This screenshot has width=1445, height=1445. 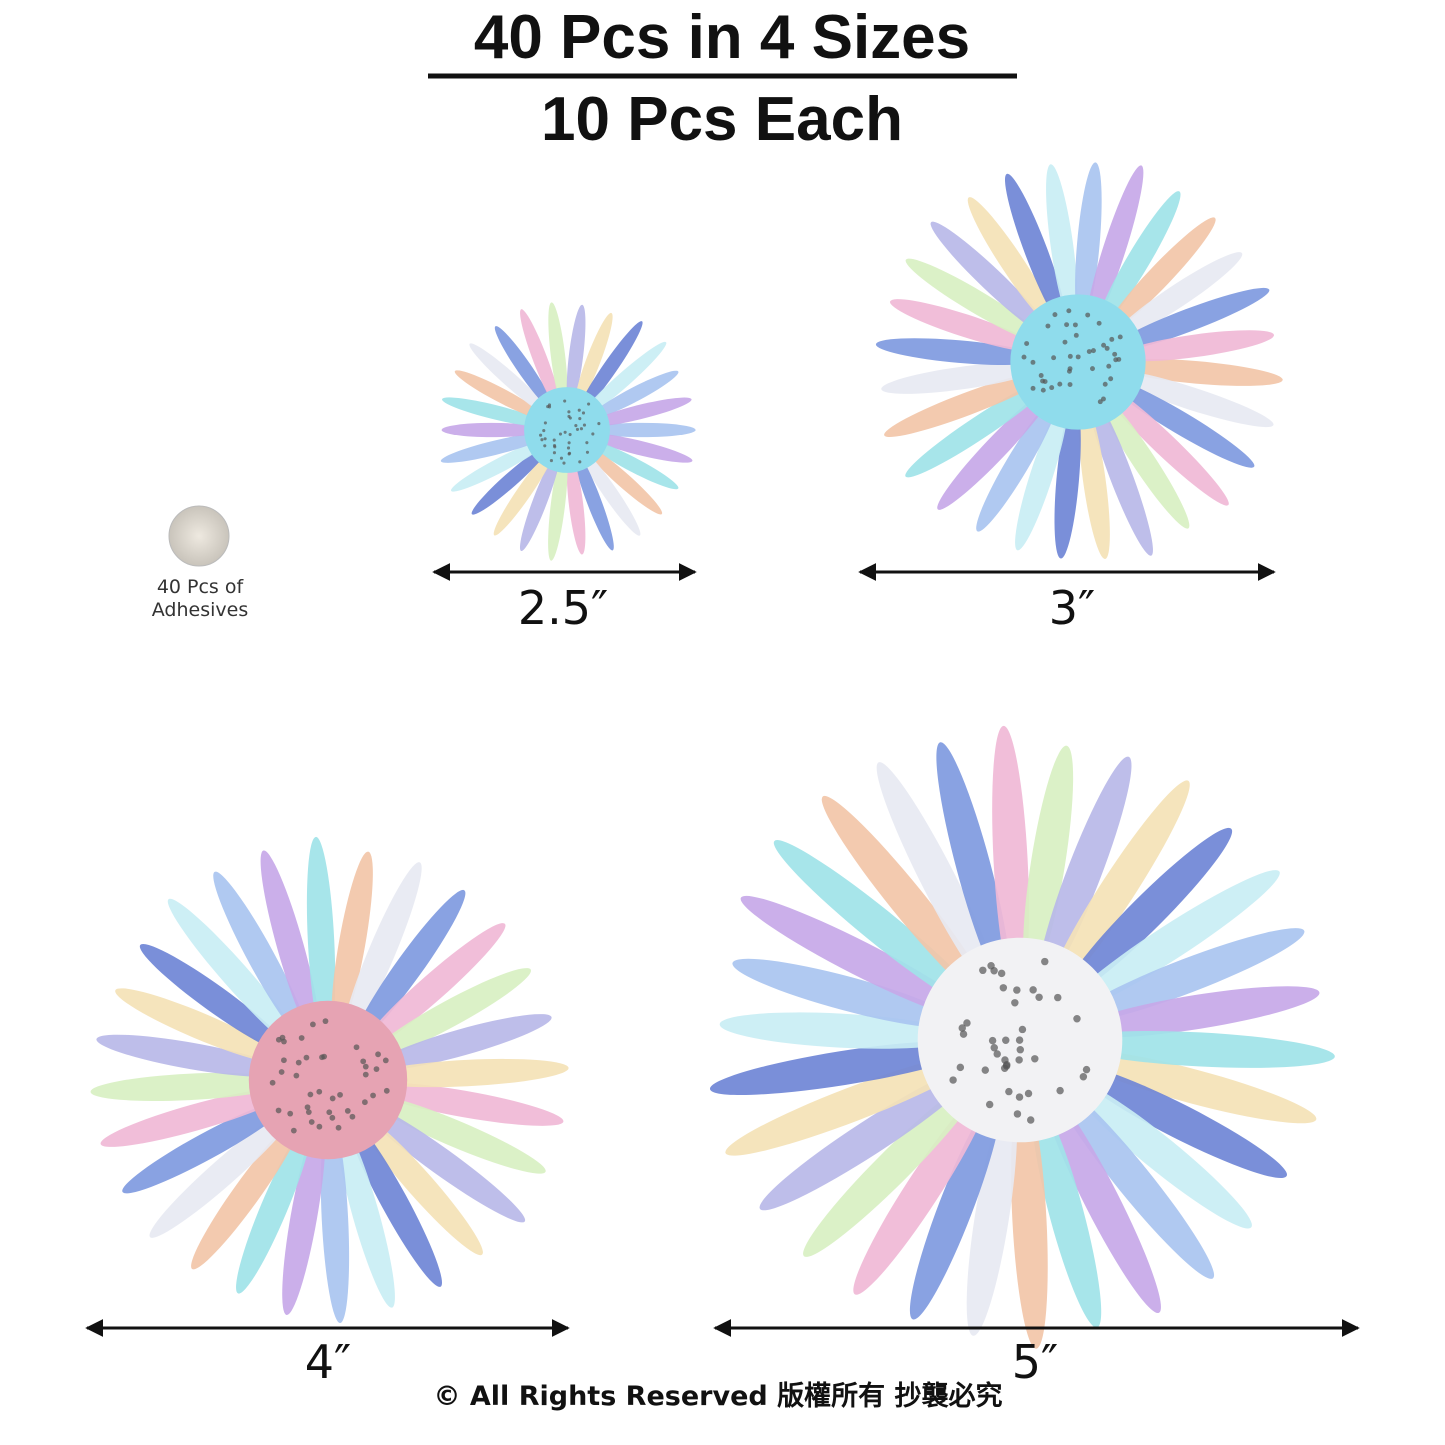 I want to click on subtitle: 10 Pcs Each, so click(x=722, y=119).